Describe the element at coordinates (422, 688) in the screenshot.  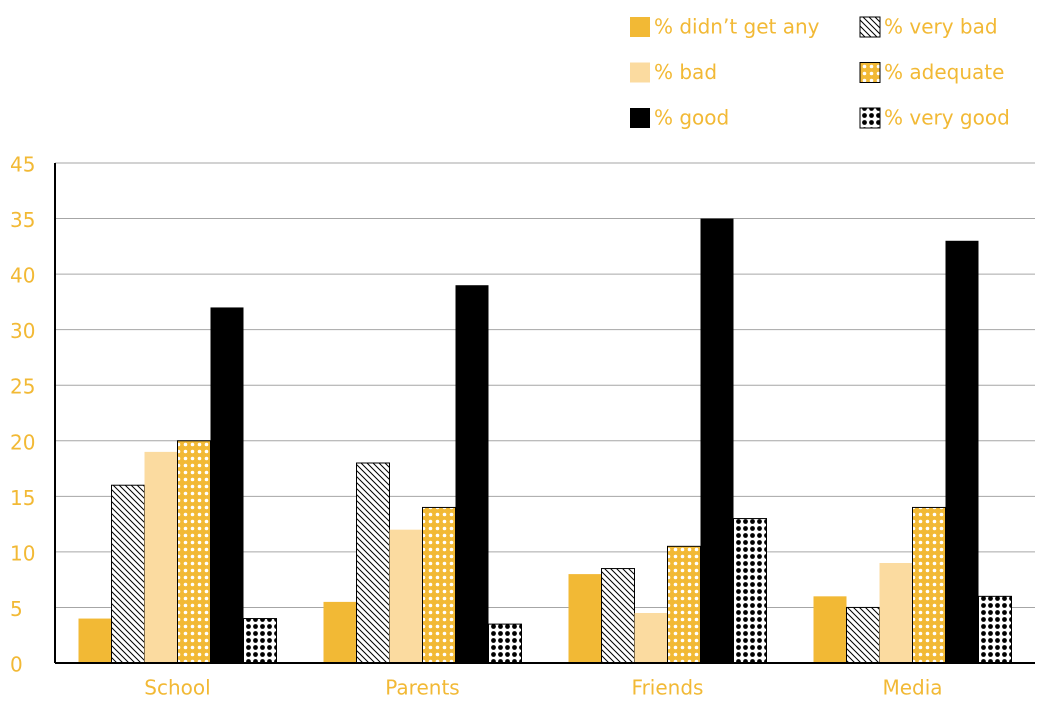
I see `x-tick-label: Parents` at that location.